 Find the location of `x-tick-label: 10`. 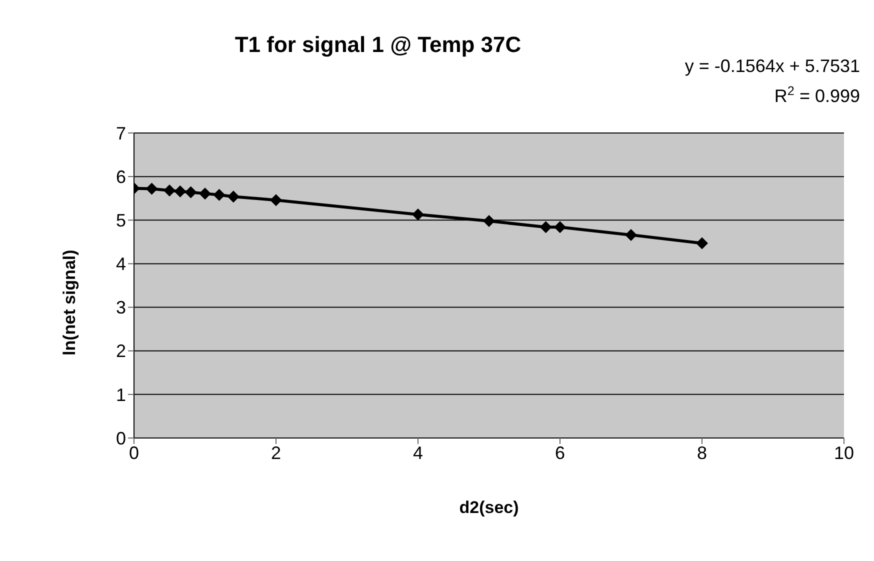

x-tick-label: 10 is located at coordinates (844, 452).